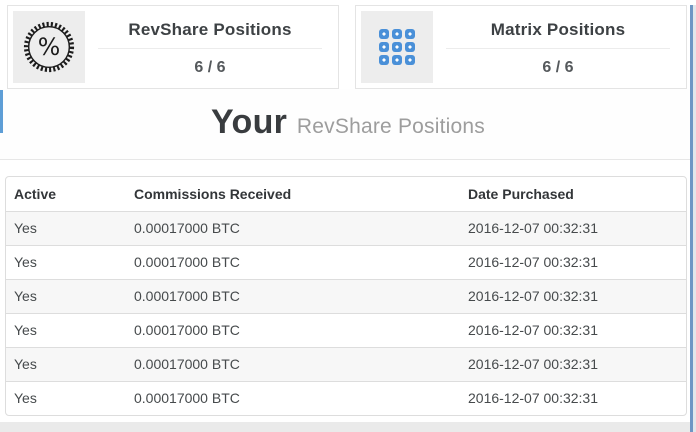  Describe the element at coordinates (1, 111) in the screenshot. I see `left-scrollbar-thumb` at that location.